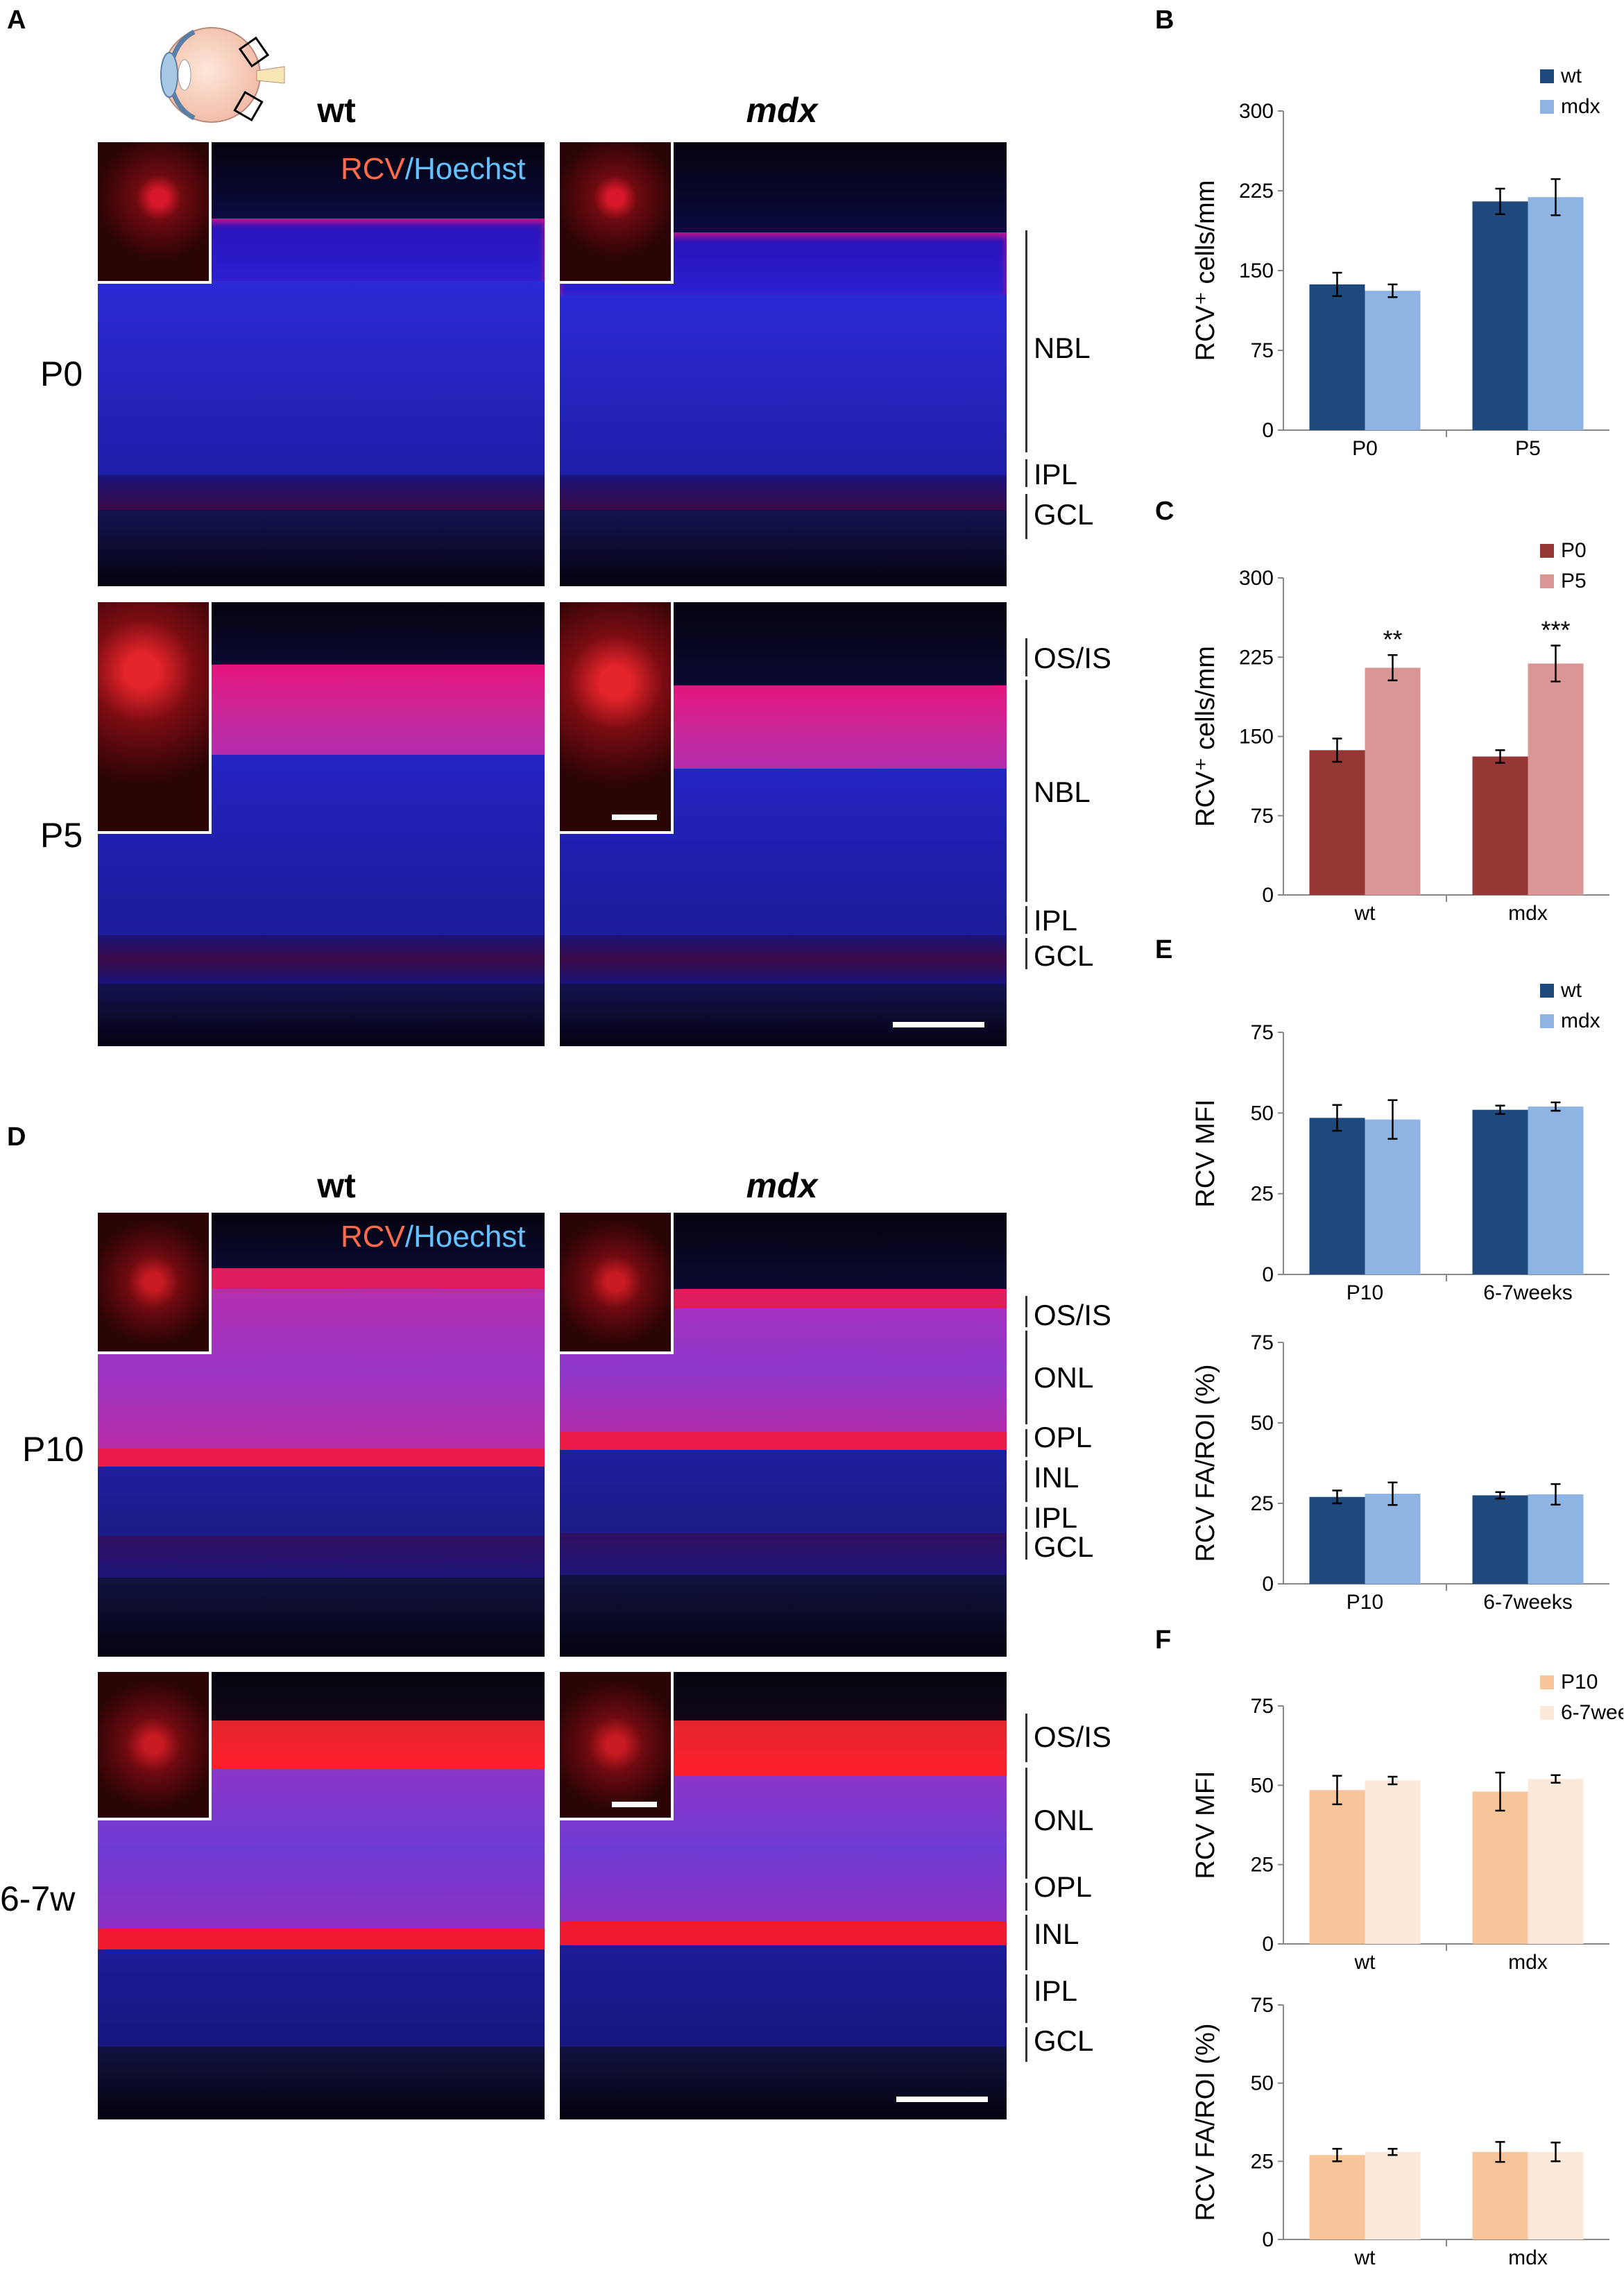 Image resolution: width=1624 pixels, height=2279 pixels. Describe the element at coordinates (1500, 315) in the screenshot. I see `bar-wt-P5` at that location.